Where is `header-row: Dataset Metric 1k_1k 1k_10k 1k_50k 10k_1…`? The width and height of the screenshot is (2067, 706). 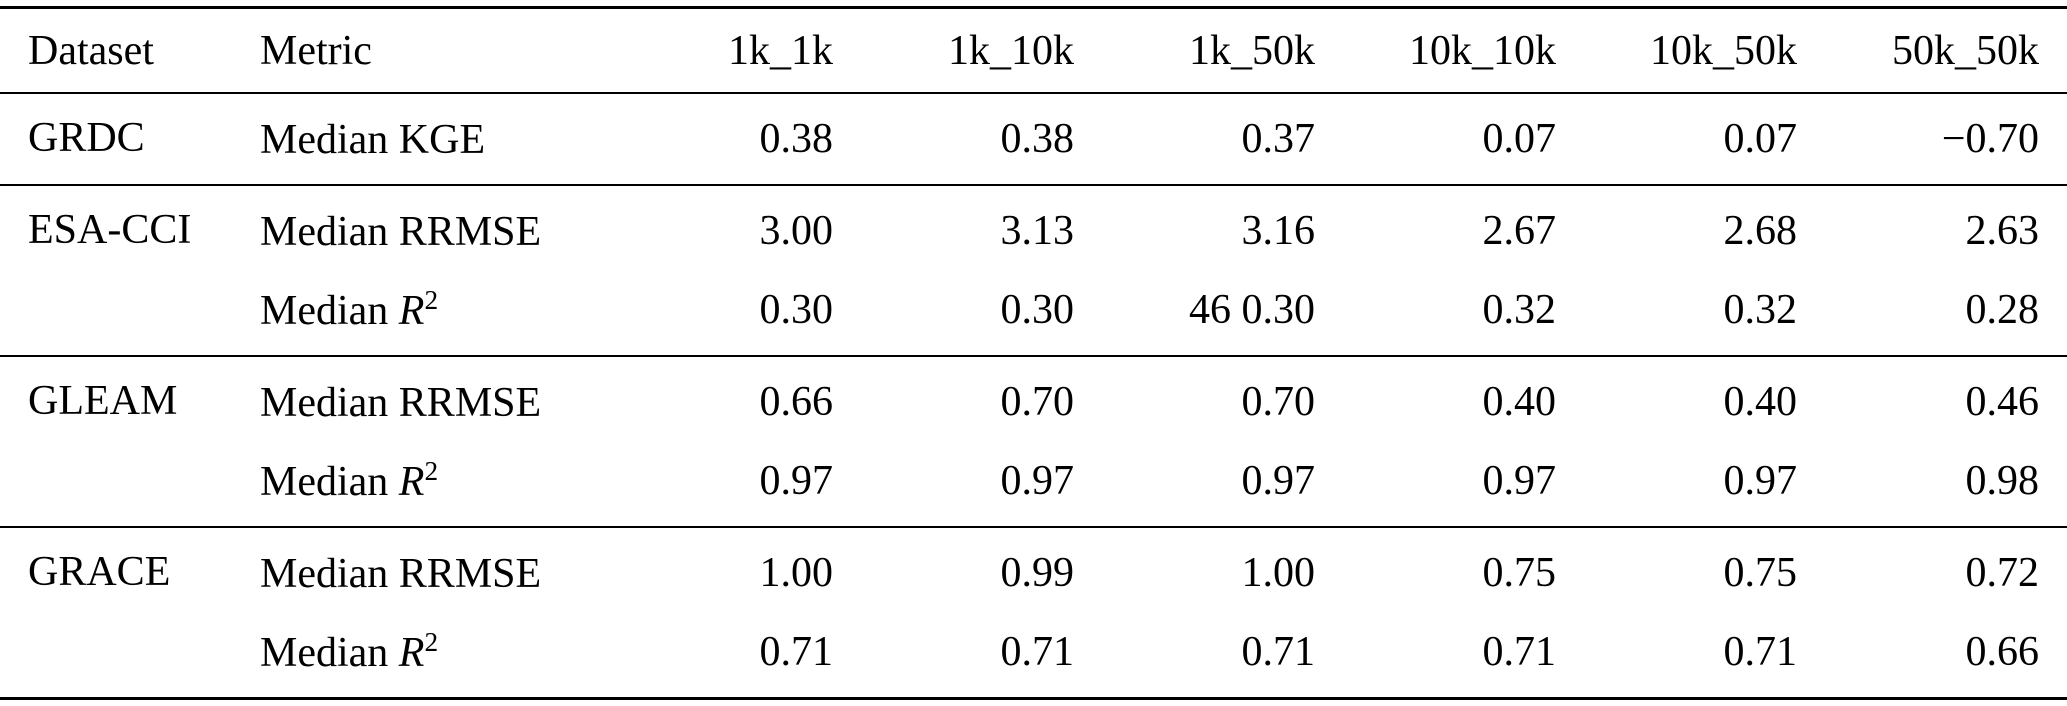
header-row: Dataset Metric 1k_1k 1k_10k 1k_50k 10k_1… is located at coordinates (1033, 50).